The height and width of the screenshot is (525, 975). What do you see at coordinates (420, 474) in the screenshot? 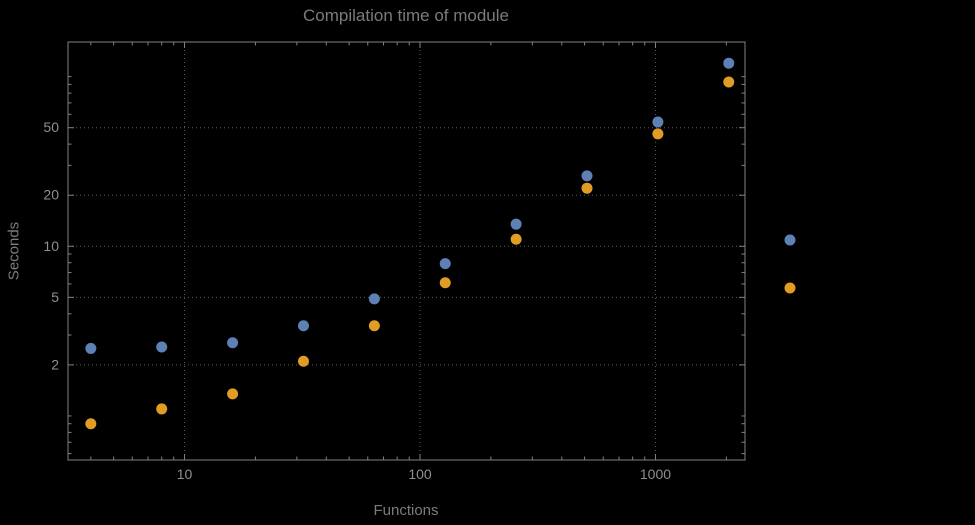
I see `x-tick-label: 100` at bounding box center [420, 474].